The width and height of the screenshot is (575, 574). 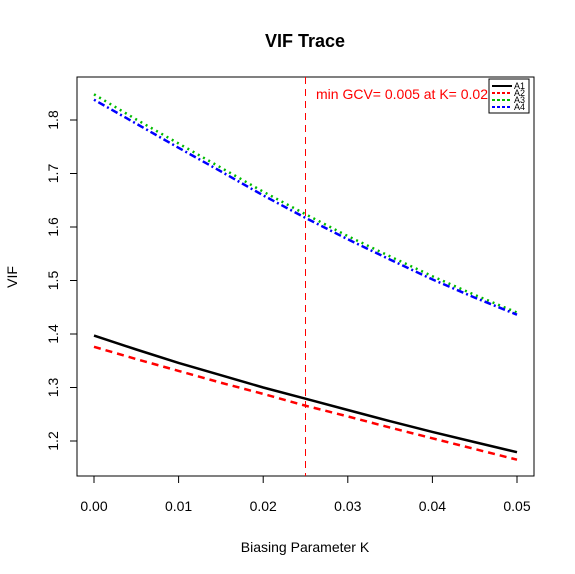 I want to click on x-tick-label: 0.01, so click(x=178, y=506).